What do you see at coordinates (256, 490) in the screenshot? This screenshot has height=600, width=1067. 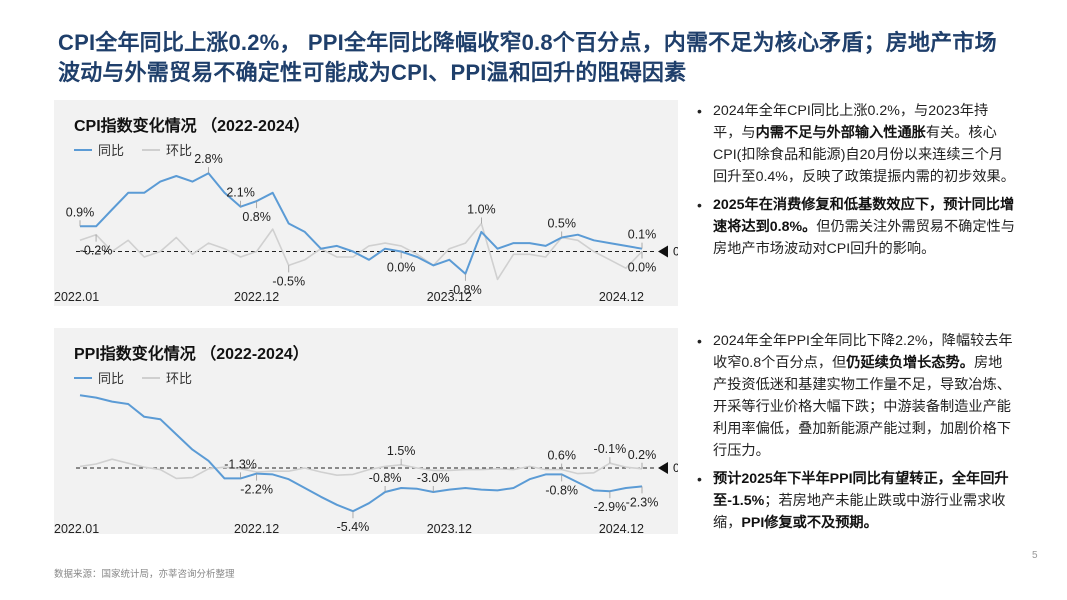 I see `data-label: -2.2%` at bounding box center [256, 490].